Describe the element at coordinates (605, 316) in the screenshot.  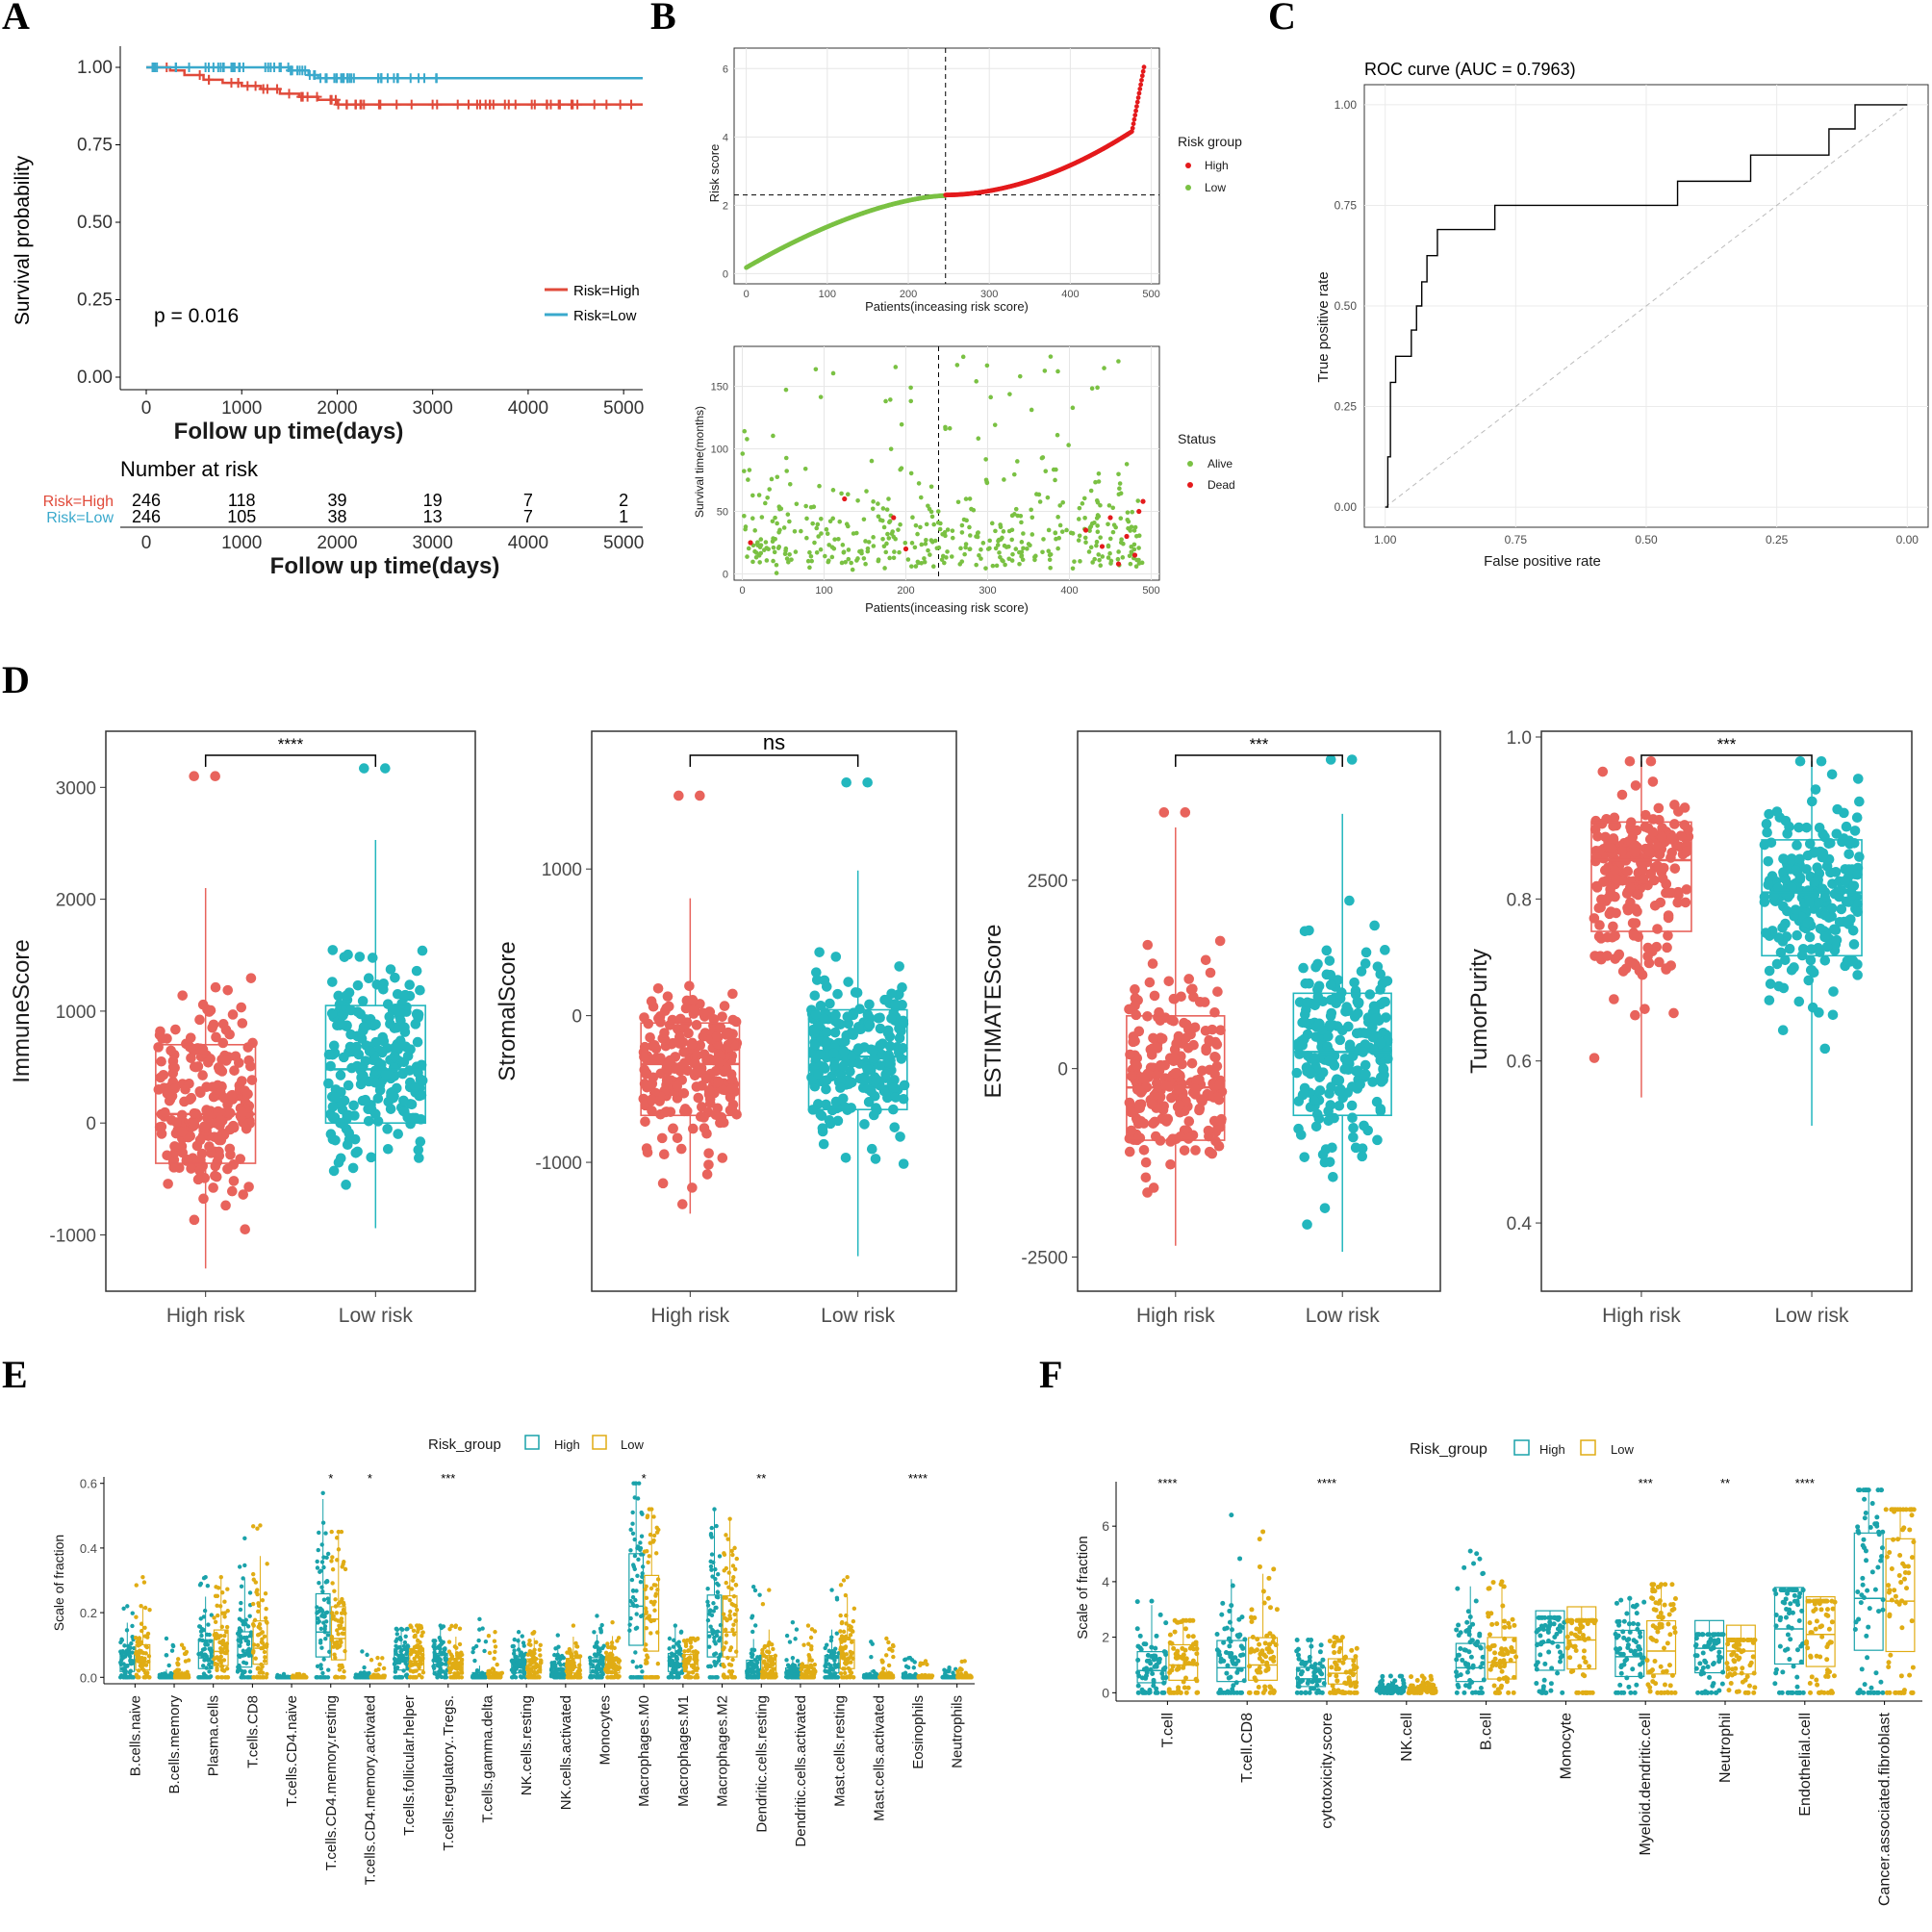
I see `km-legend-low: Risk=Low` at that location.